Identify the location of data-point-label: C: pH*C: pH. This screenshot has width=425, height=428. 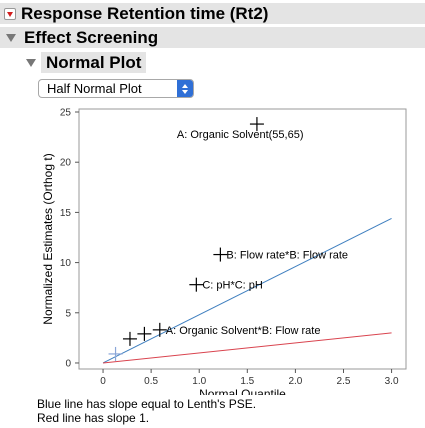
(232, 286).